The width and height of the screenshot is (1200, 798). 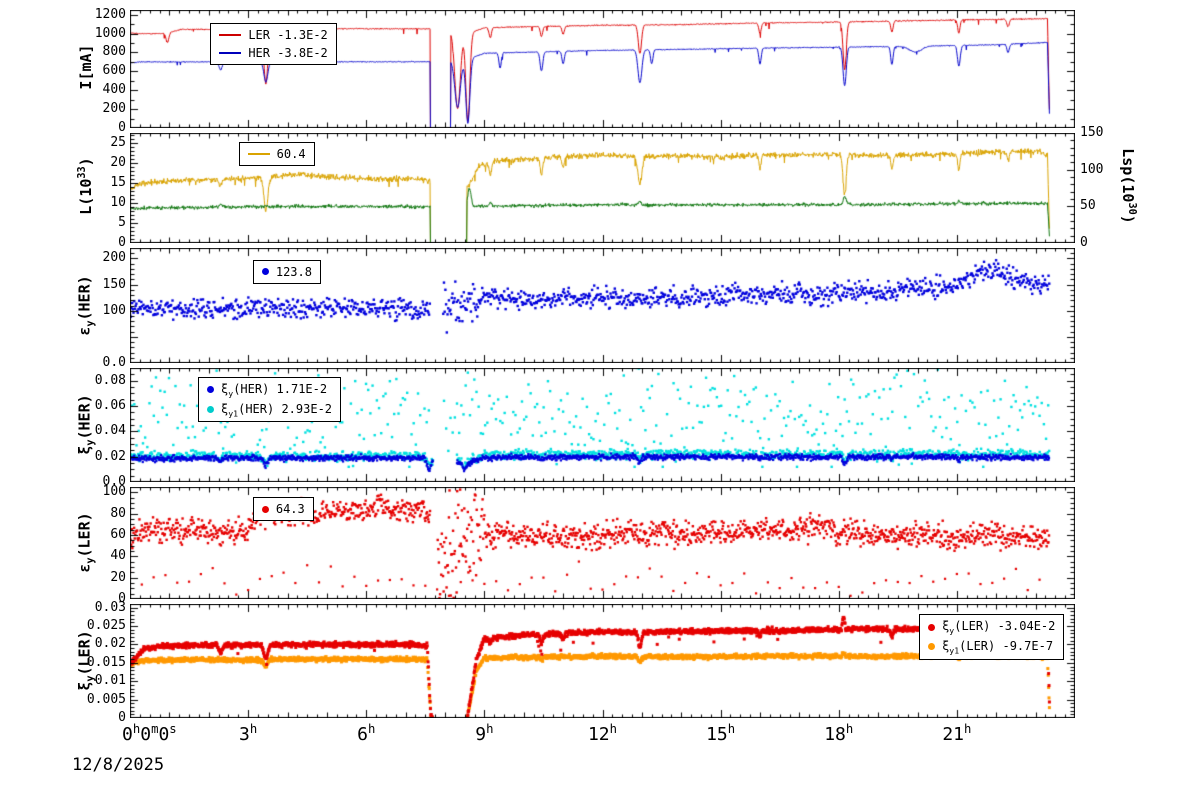 What do you see at coordinates (1128, 186) in the screenshot?
I see `right-axis-title: Lsp(1030)` at bounding box center [1128, 186].